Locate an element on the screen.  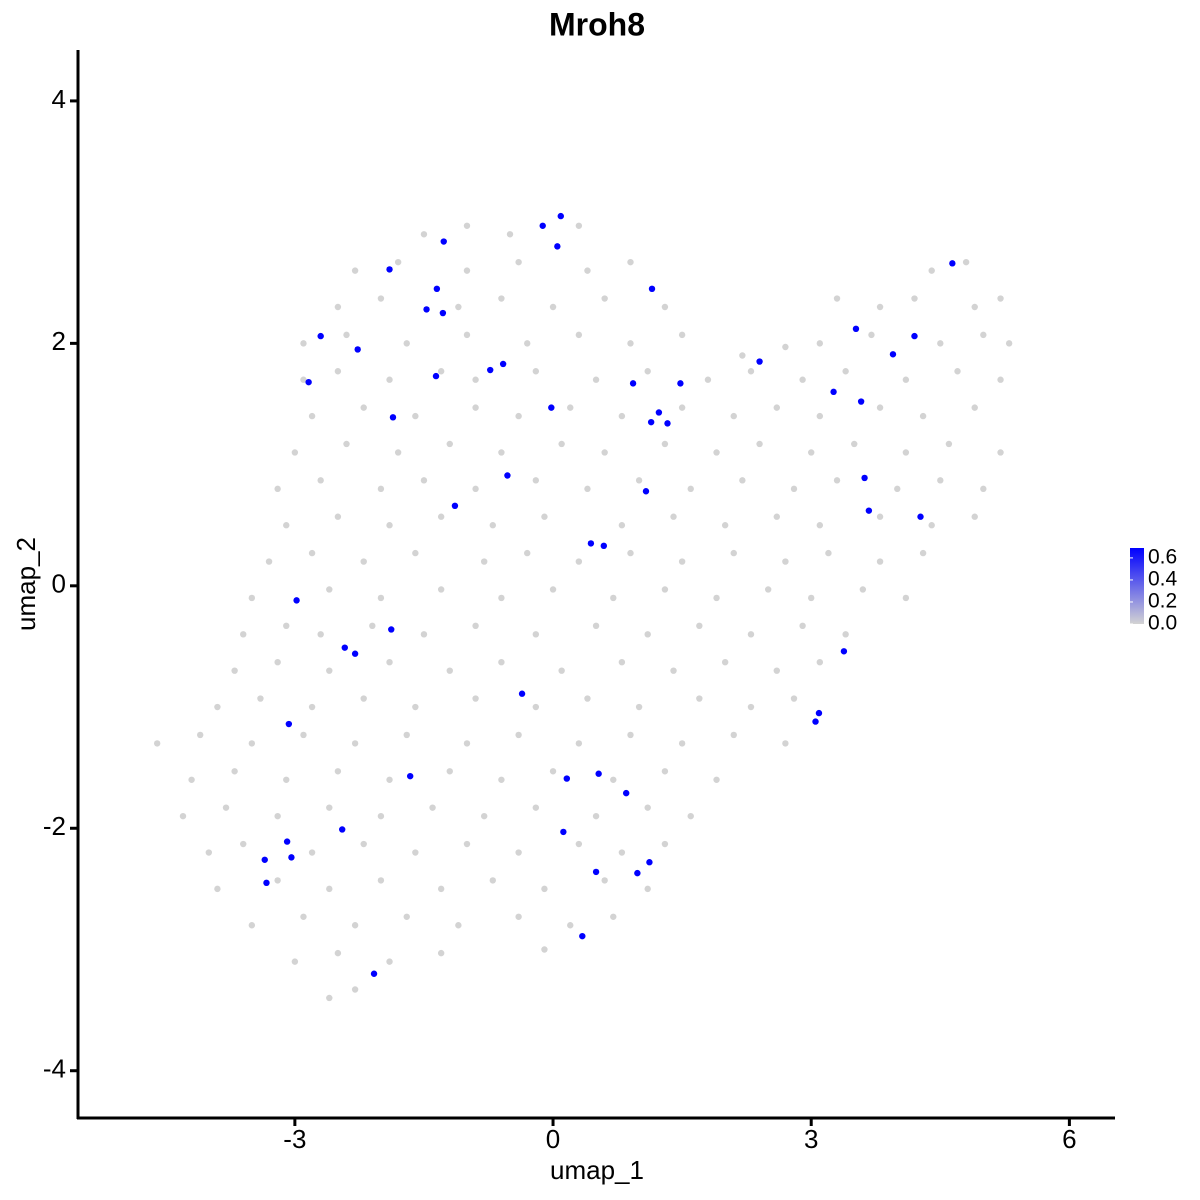
x-tick-label: 6 is located at coordinates (1069, 1139).